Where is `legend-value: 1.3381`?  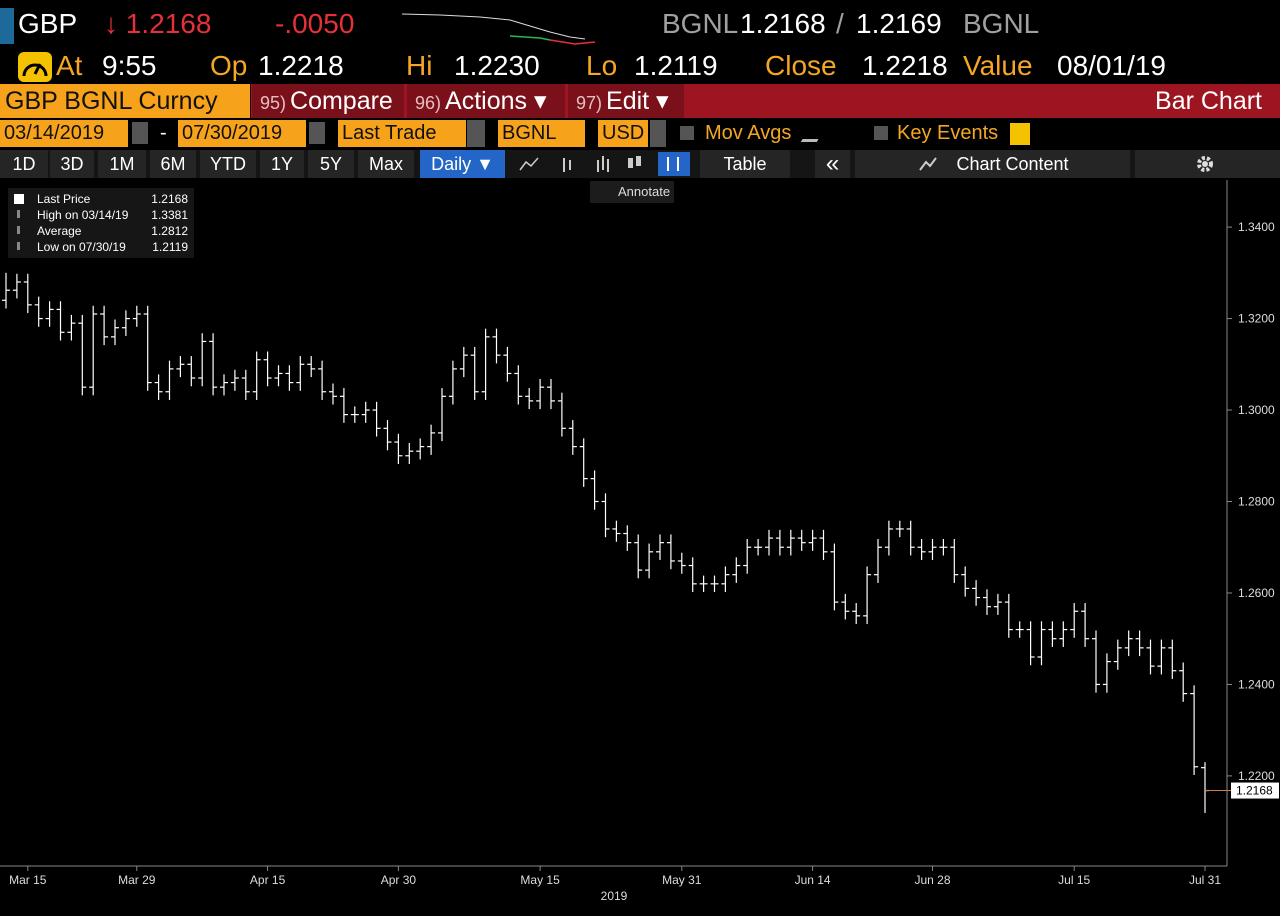 legend-value: 1.3381 is located at coordinates (169, 215).